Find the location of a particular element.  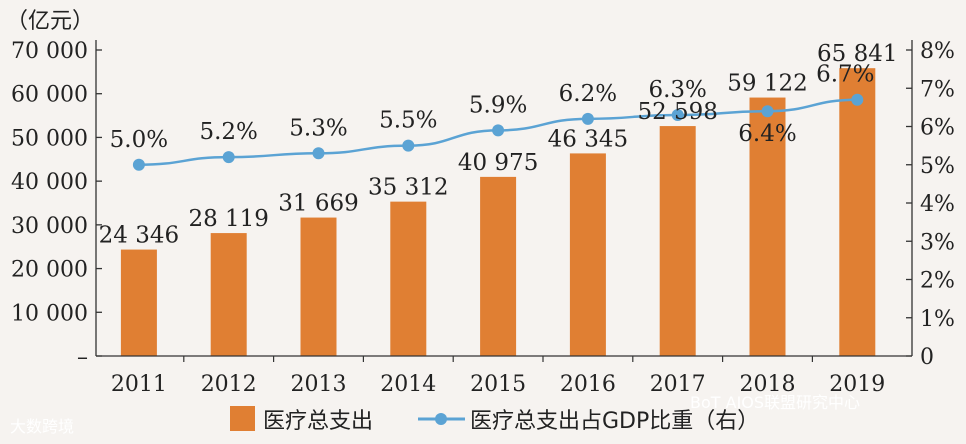

bar-value-label: 40 975 is located at coordinates (498, 163).